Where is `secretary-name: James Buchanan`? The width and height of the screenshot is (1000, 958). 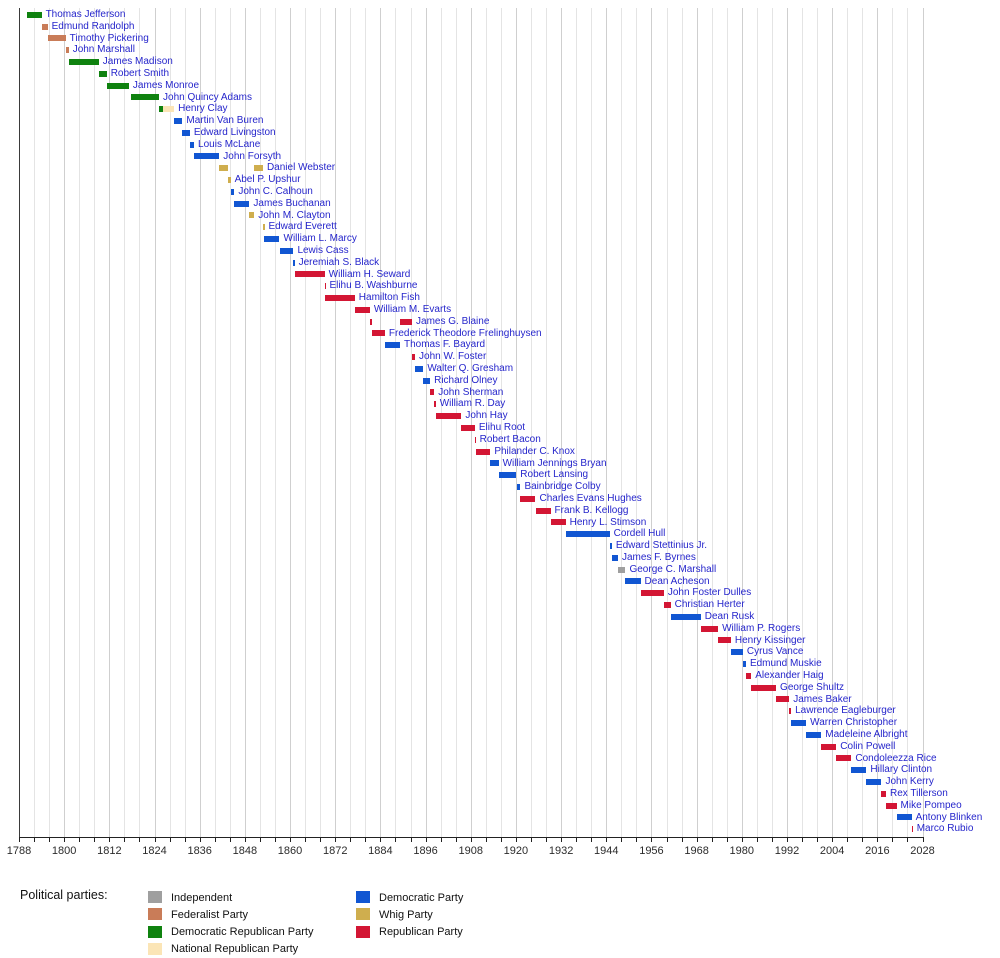
secretary-name: James Buchanan is located at coordinates (292, 203).